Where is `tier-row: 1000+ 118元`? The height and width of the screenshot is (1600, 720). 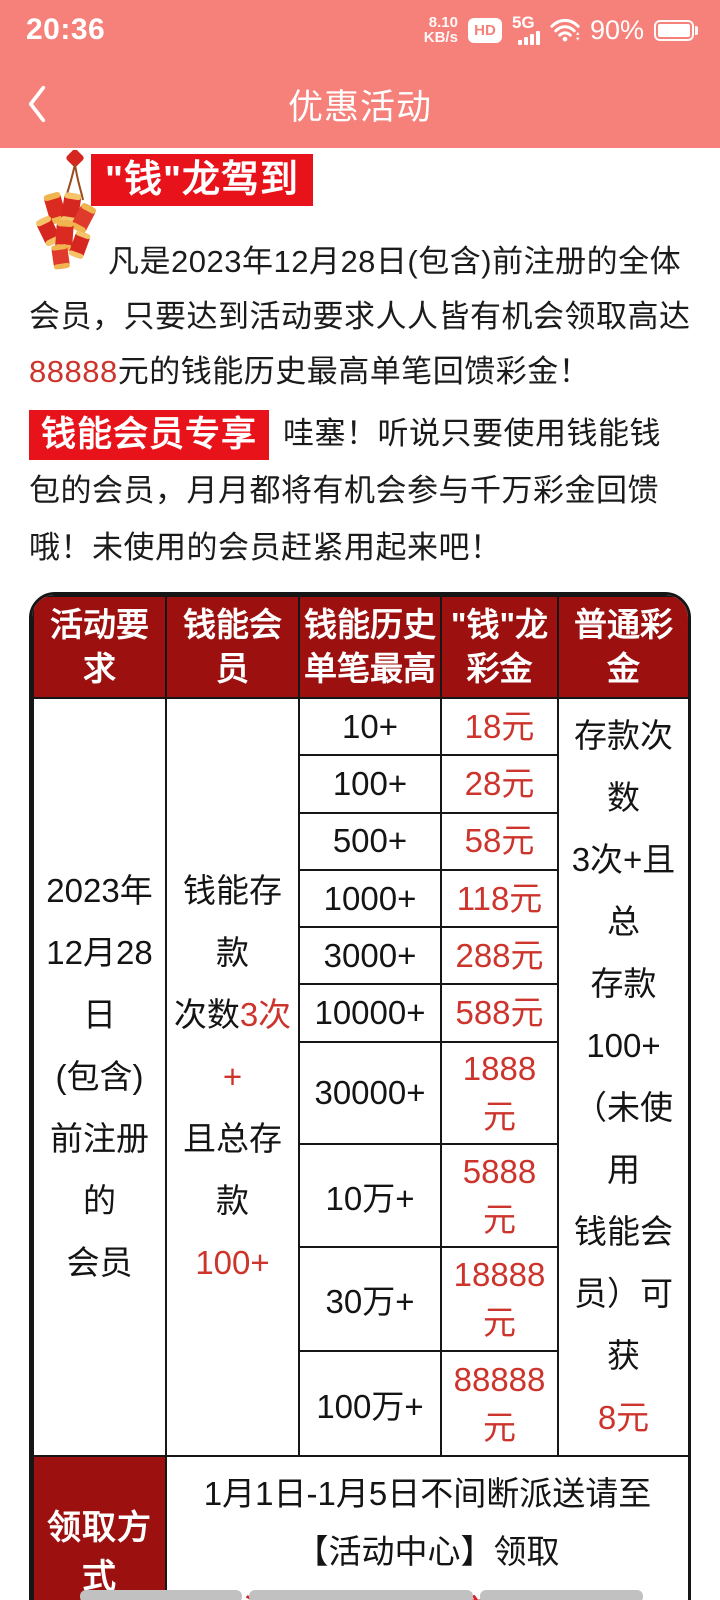
tier-row: 1000+ 118元 is located at coordinates (360, 898).